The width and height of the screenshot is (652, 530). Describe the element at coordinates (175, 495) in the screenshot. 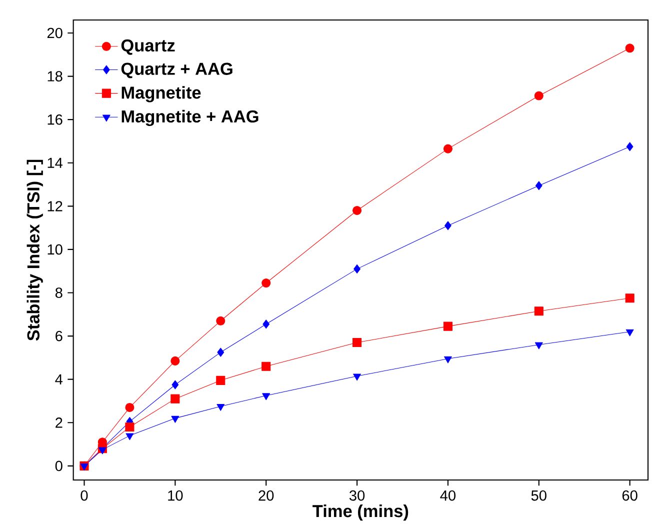

I see `x-tick-label: 10` at that location.